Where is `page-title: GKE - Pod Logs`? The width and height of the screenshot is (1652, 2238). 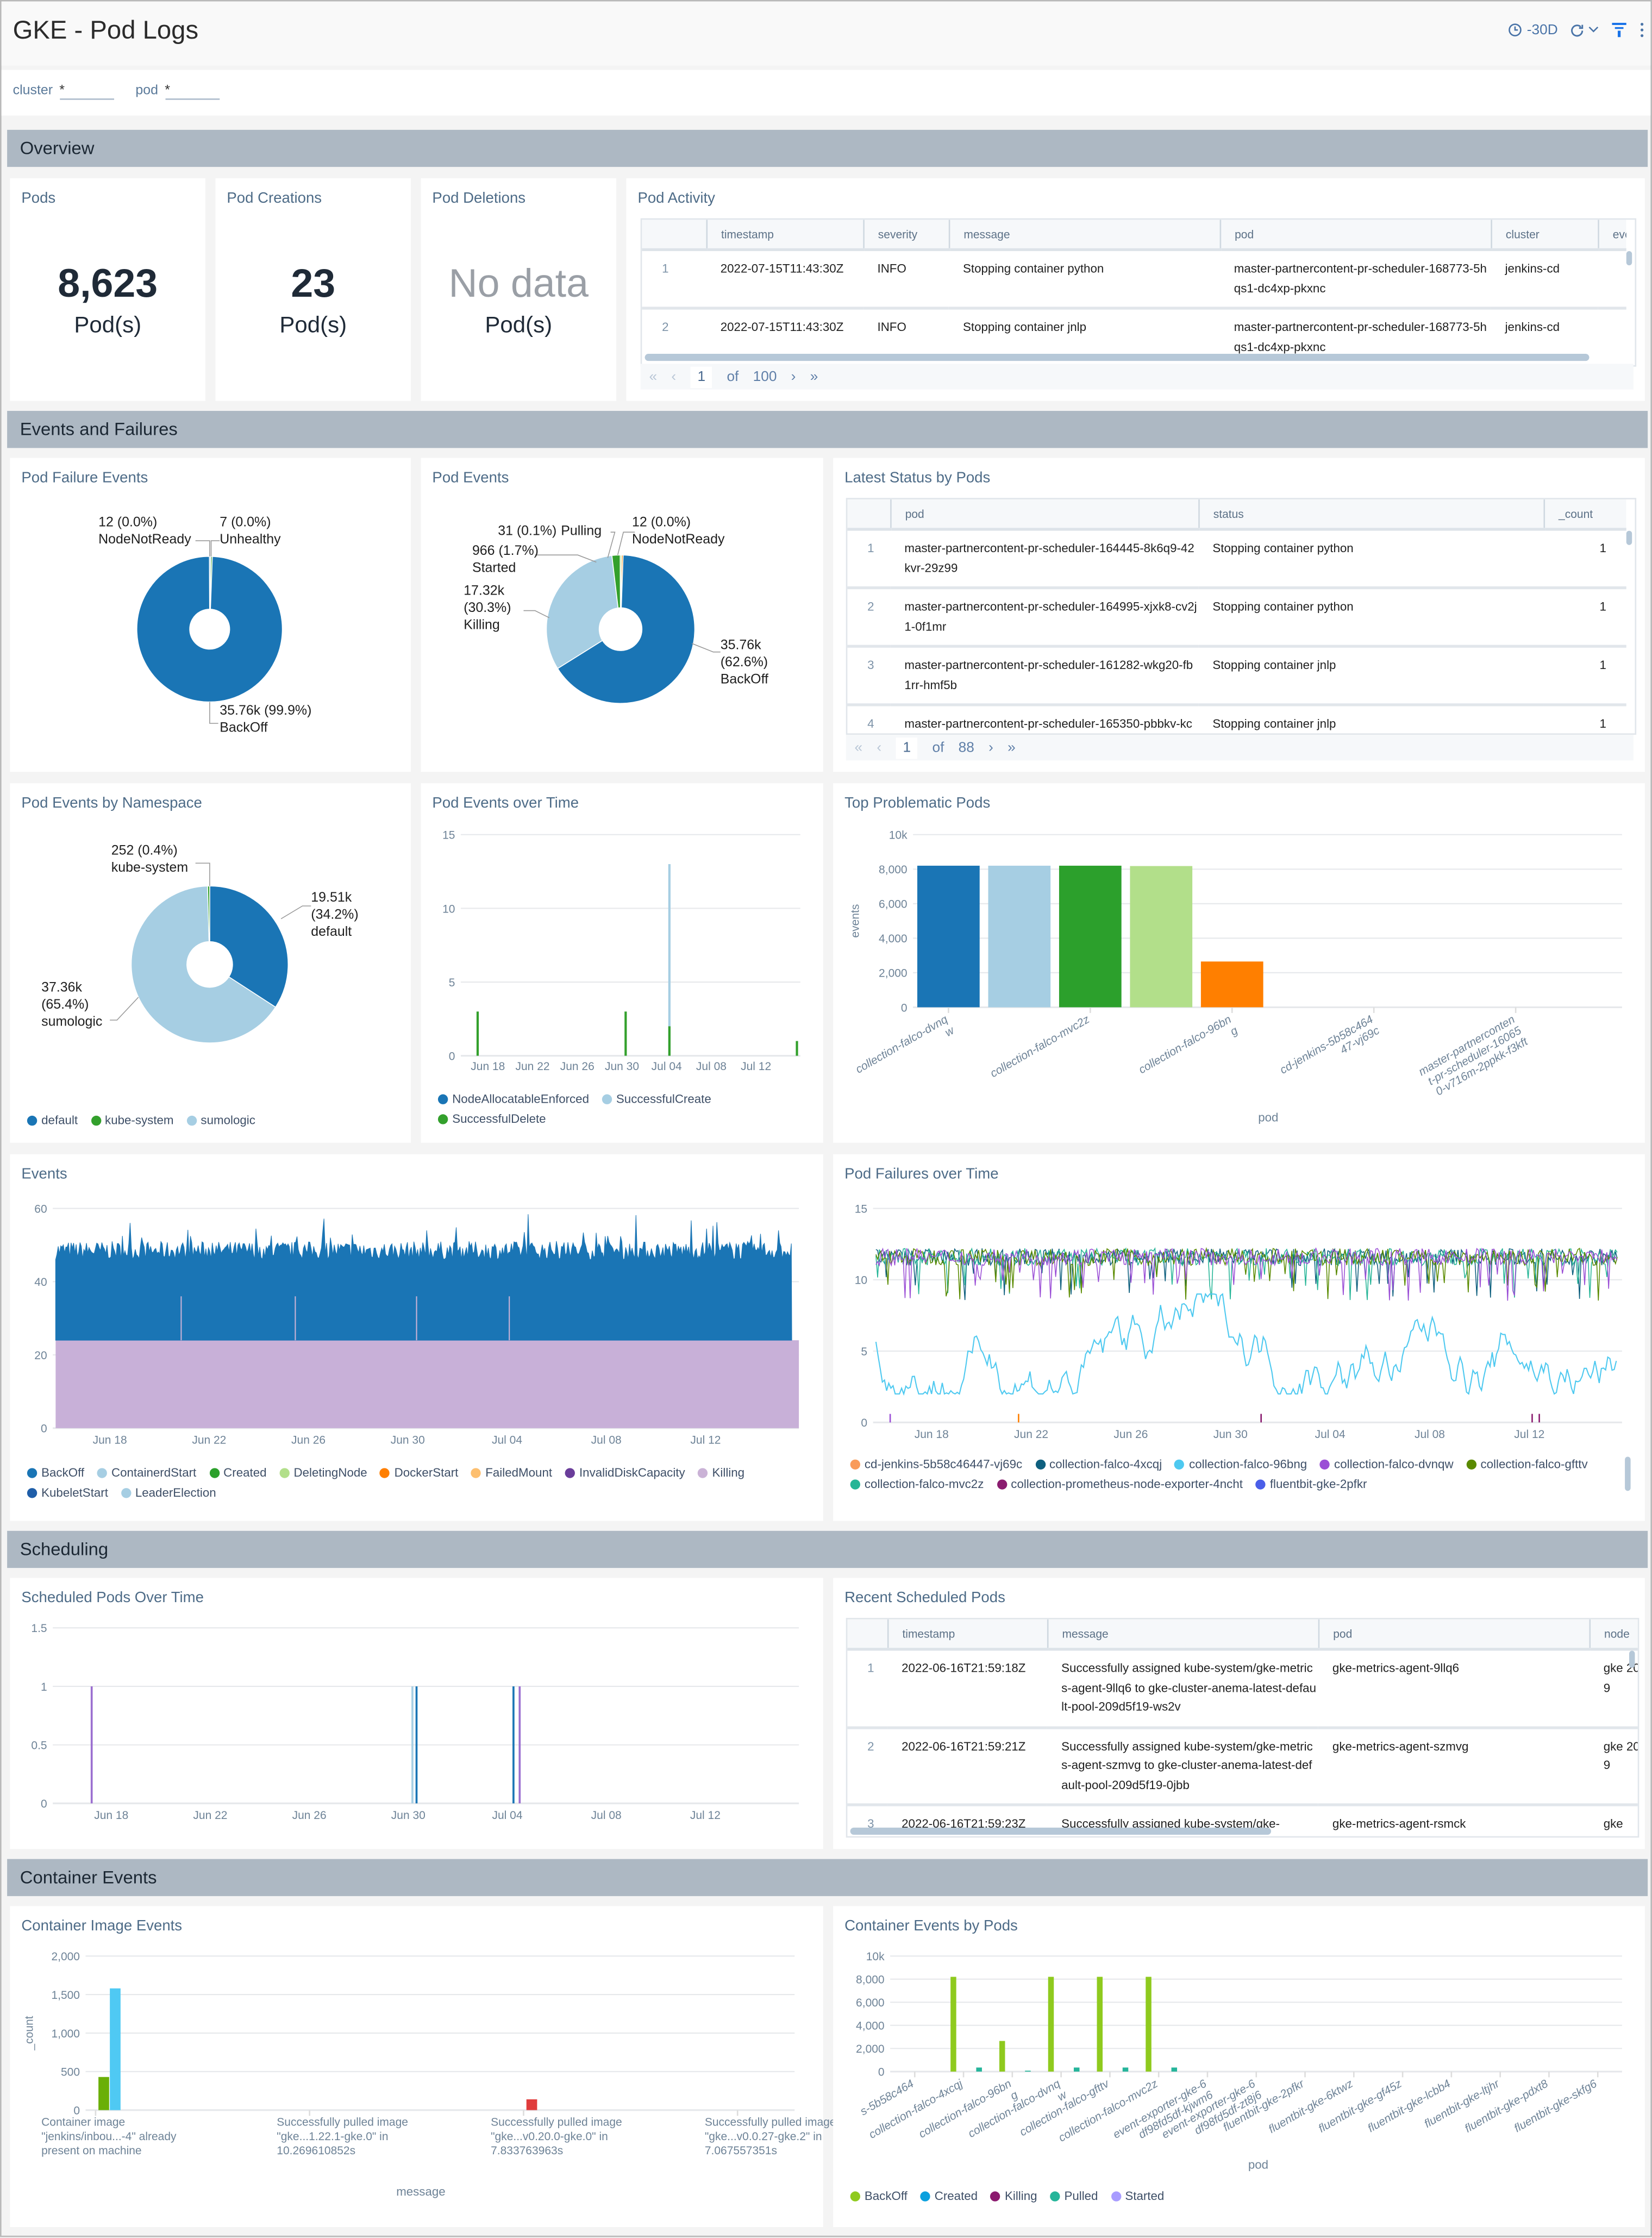 page-title: GKE - Pod Logs is located at coordinates (105, 30).